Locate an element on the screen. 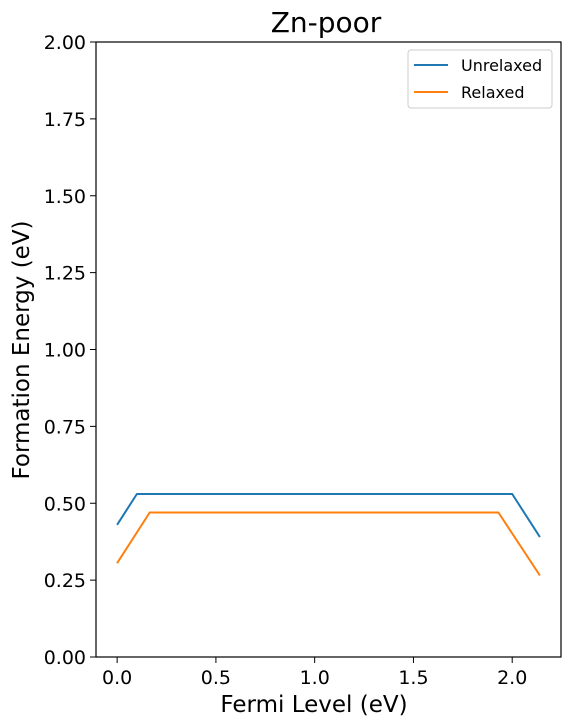 The width and height of the screenshot is (570, 726). y-tick-label: 0.75 is located at coordinates (65, 427).